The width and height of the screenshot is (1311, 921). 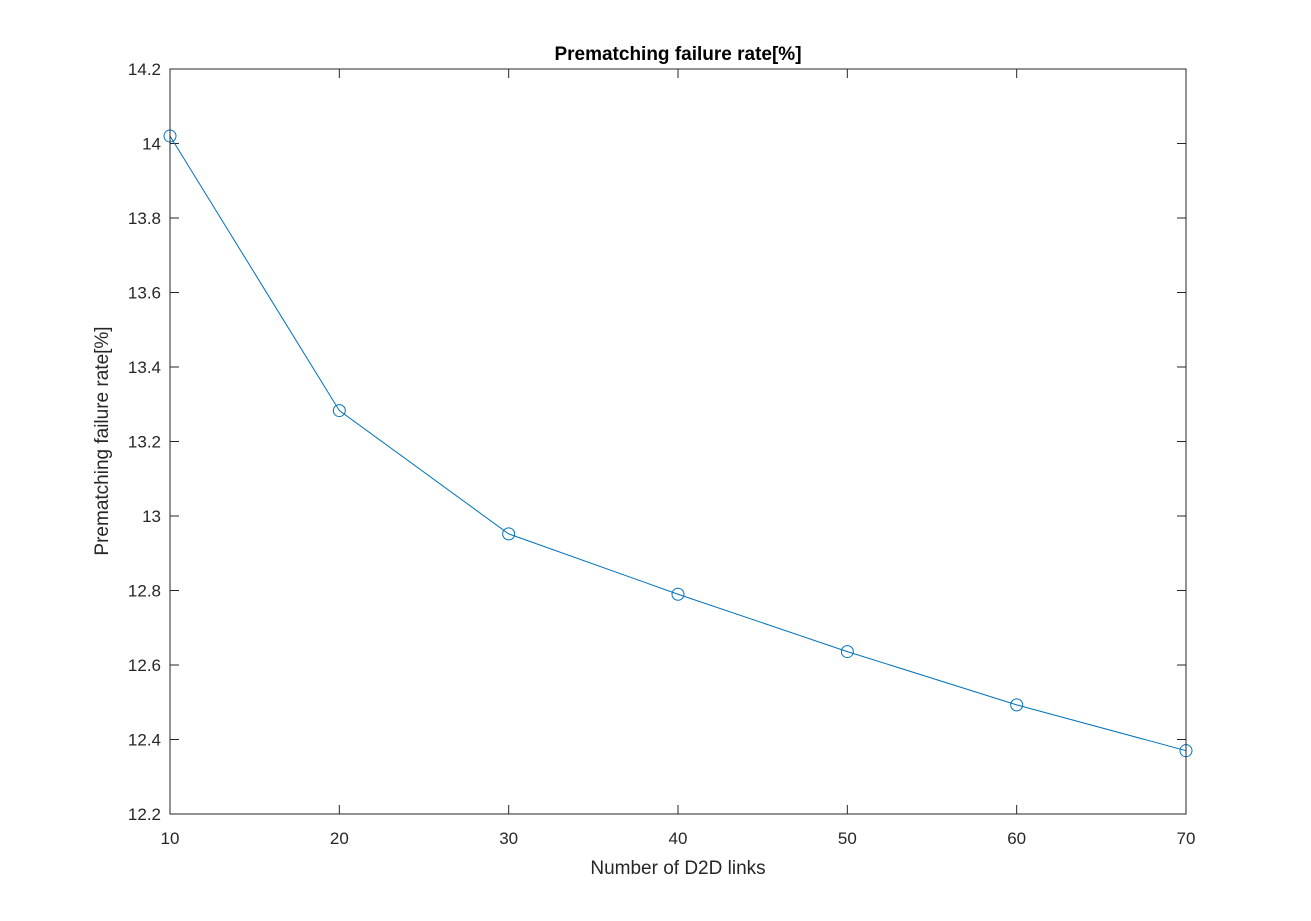 What do you see at coordinates (1186, 838) in the screenshot?
I see `x-tick-label: 70` at bounding box center [1186, 838].